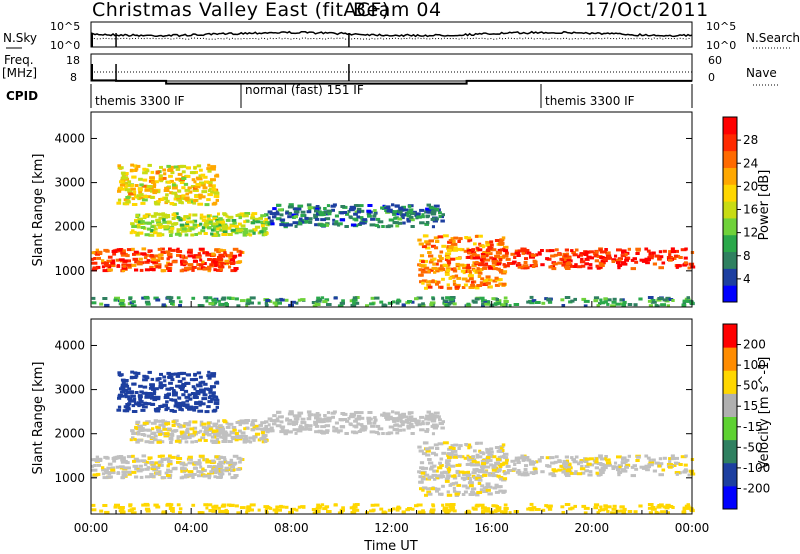 Image resolution: width=800 pixels, height=554 pixels. What do you see at coordinates (38, 418) in the screenshot?
I see `velocity-ylabel: Slant Range [km]` at bounding box center [38, 418].